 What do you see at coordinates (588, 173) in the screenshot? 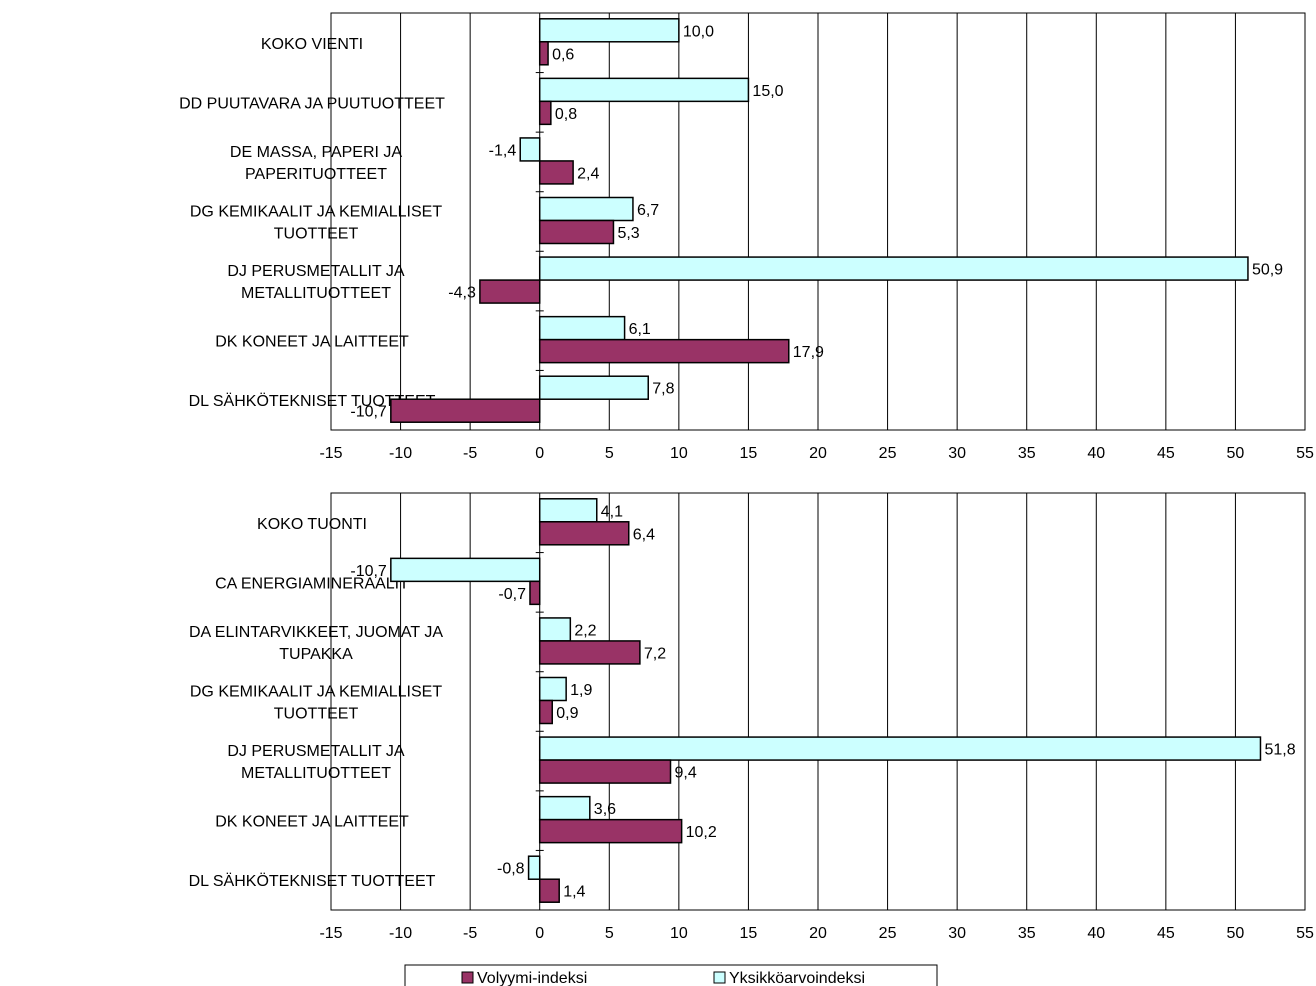
I see `data-label: 2,4` at bounding box center [588, 173].